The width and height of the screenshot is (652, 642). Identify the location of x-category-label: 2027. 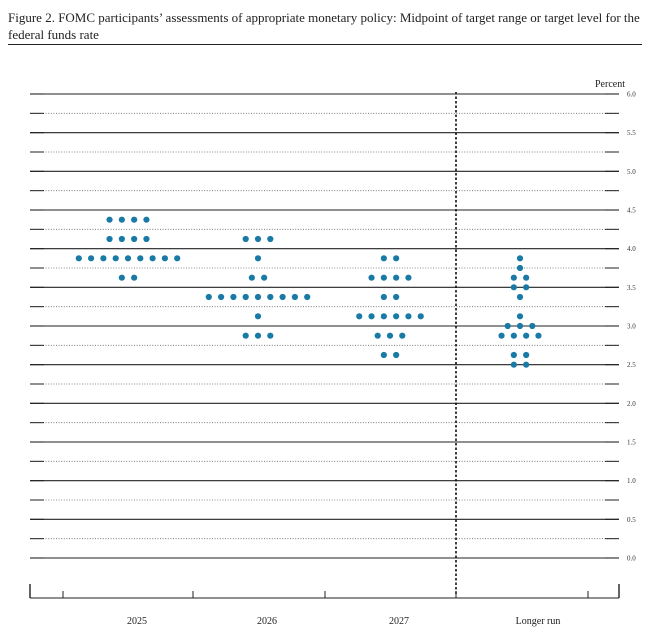
(399, 621).